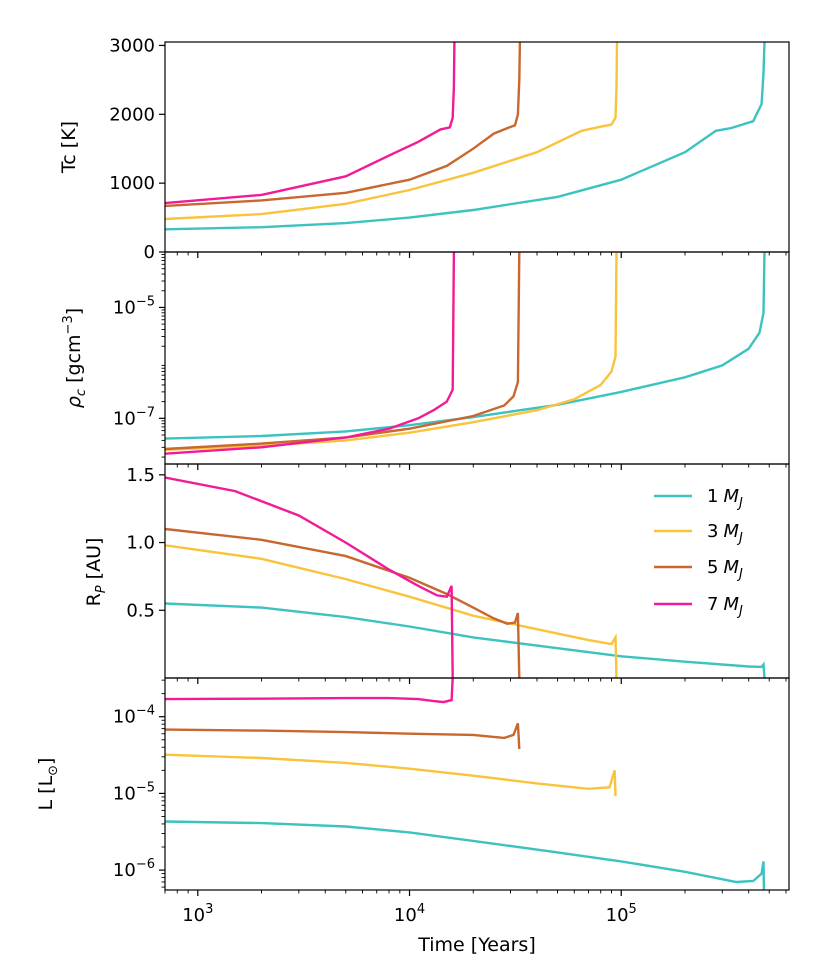  What do you see at coordinates (725, 533) in the screenshot?
I see `legend-label-3mj: 3 MJ` at bounding box center [725, 533].